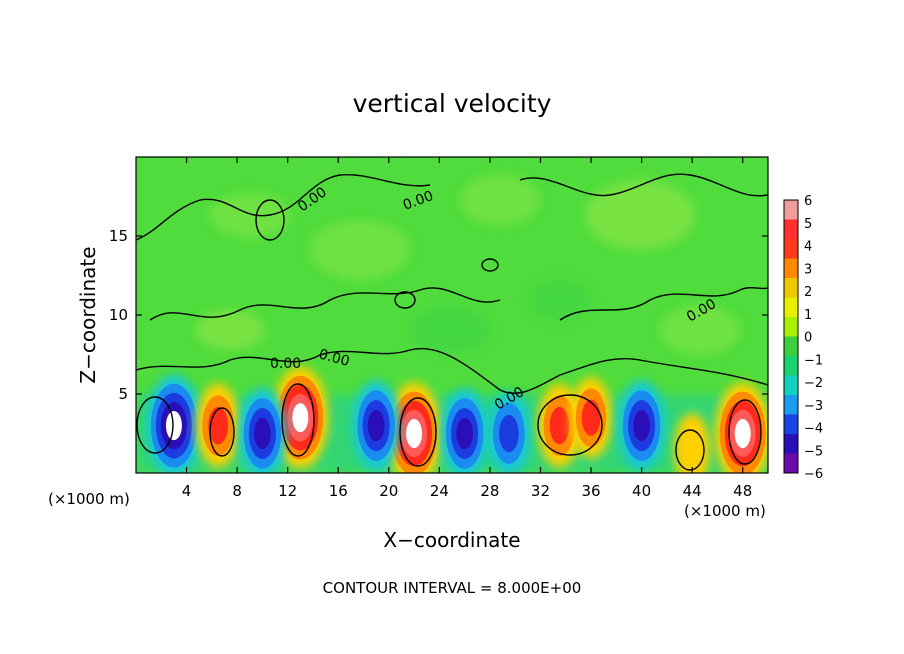 Image resolution: width=904 pixels, height=654 pixels. Describe the element at coordinates (123, 394) in the screenshot. I see `y-tick-label: 5` at that location.